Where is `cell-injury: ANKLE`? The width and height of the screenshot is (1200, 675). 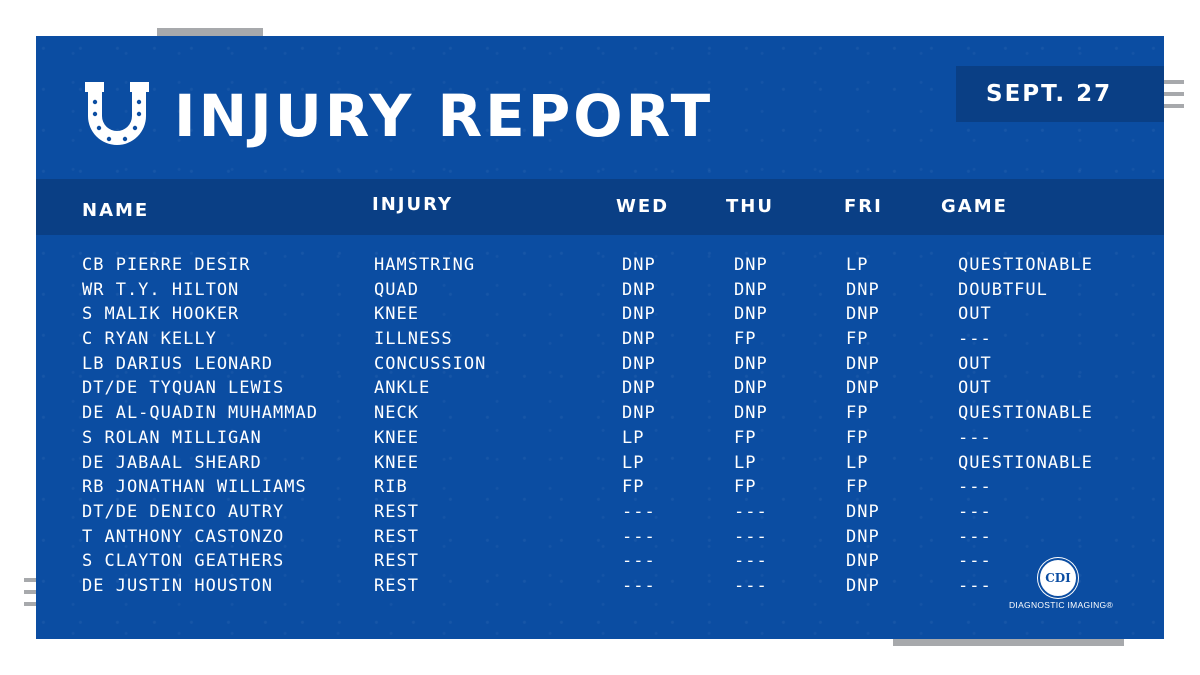 cell-injury: ANKLE is located at coordinates (402, 388).